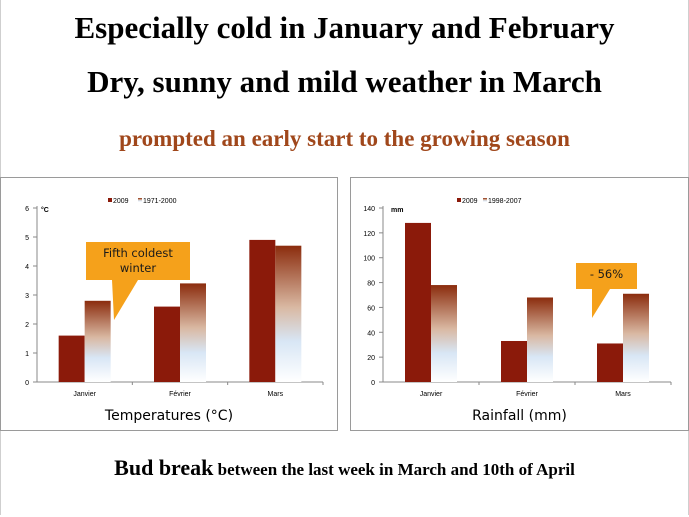  What do you see at coordinates (444, 333) in the screenshot?
I see `bar-1998-2007-Janvier` at bounding box center [444, 333].